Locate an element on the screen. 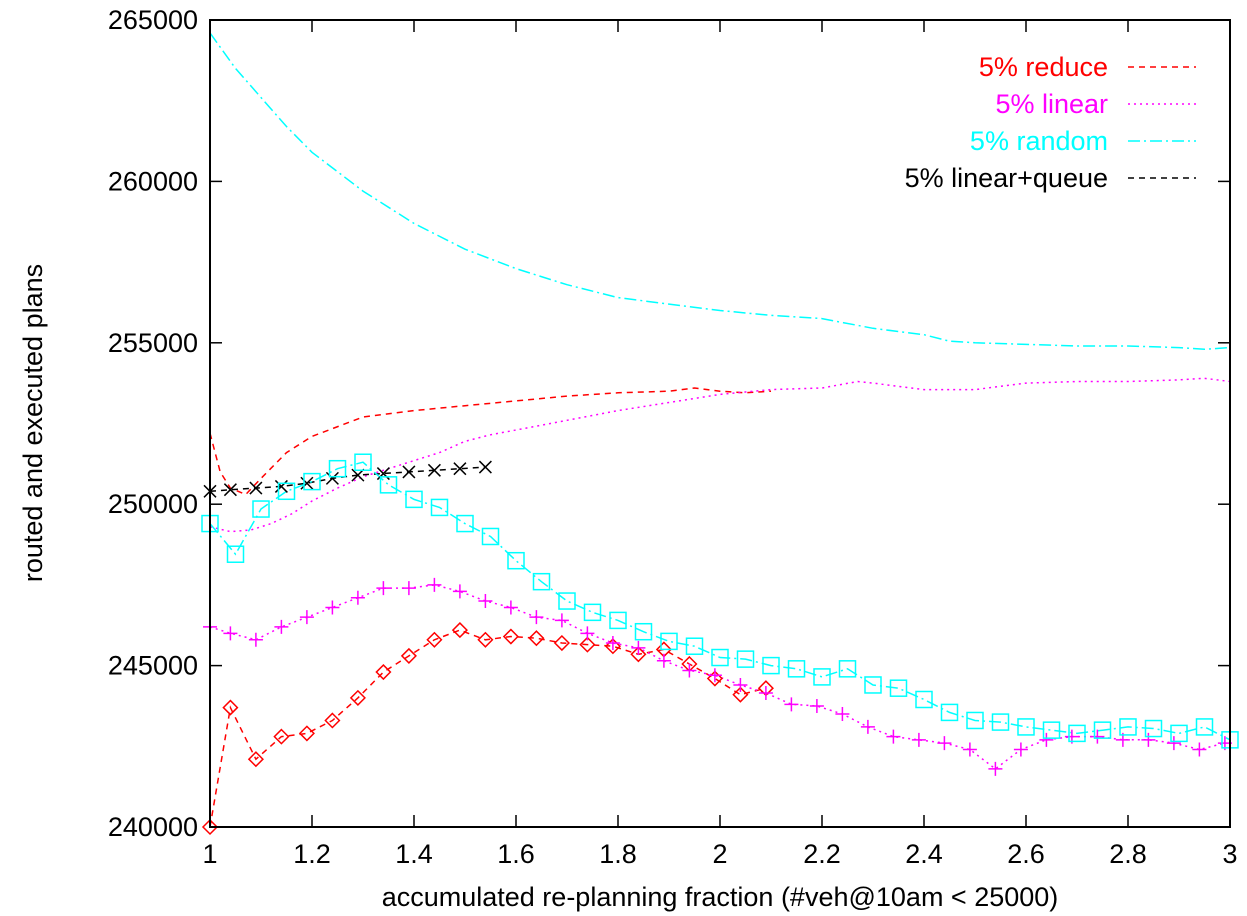 The width and height of the screenshot is (1247, 916). x-tick-label: 2 is located at coordinates (719, 854).